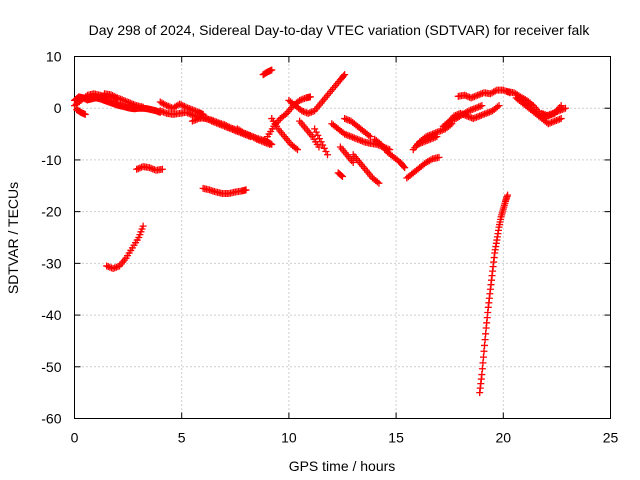  Describe the element at coordinates (13, 238) in the screenshot. I see `y-axis-title: SDTVAR / TECUs` at that location.